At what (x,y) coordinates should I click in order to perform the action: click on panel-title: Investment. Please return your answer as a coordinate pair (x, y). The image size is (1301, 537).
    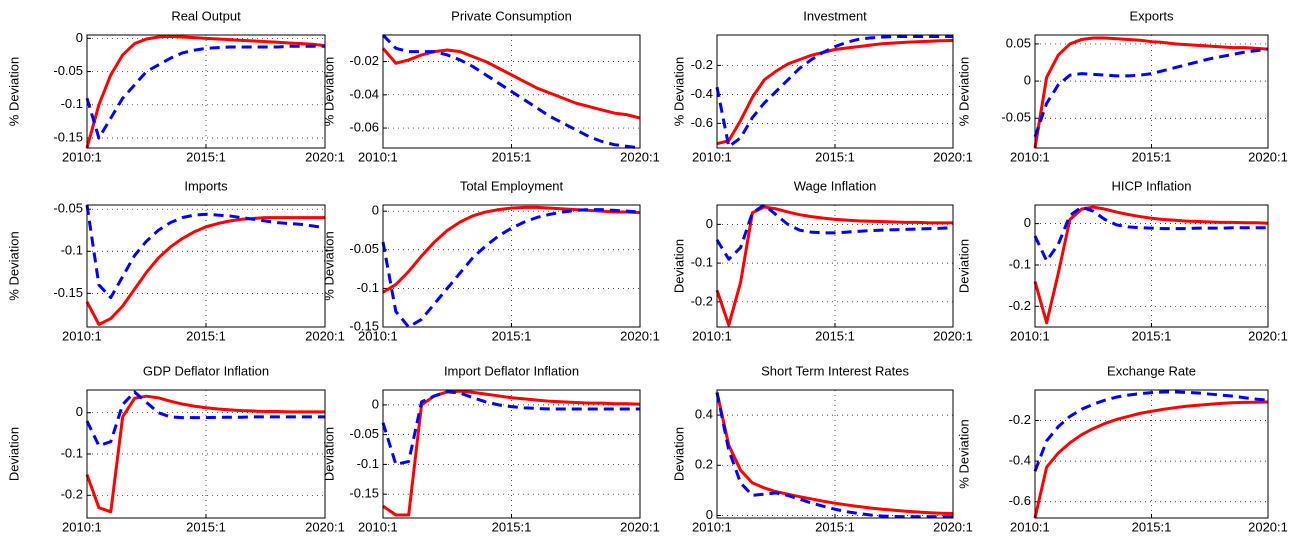
    Looking at the image, I should click on (835, 15).